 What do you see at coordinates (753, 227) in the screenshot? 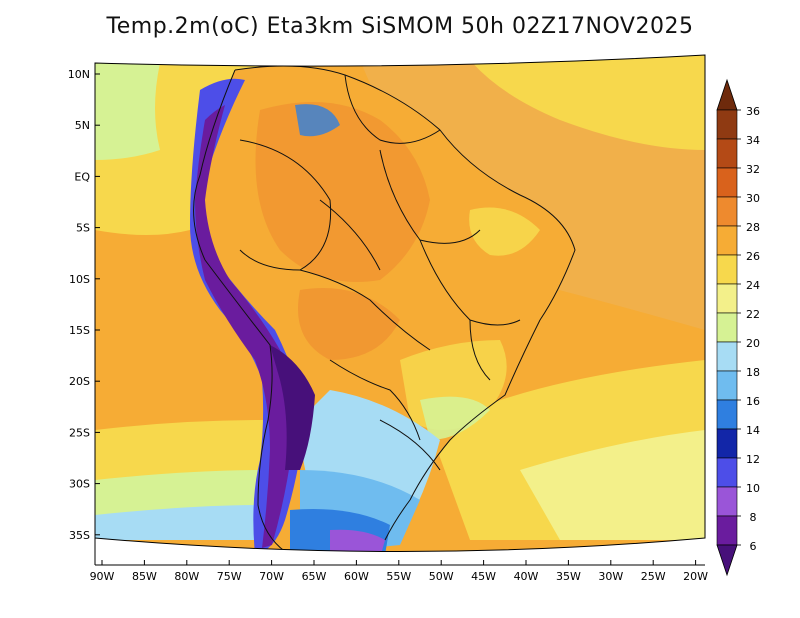
I see `colorbar-label: 28` at bounding box center [753, 227].